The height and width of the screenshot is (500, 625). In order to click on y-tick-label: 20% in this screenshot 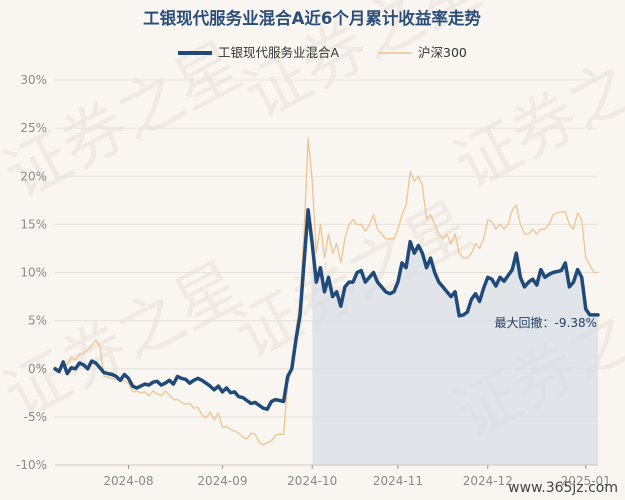, I will do `click(33, 176)`.